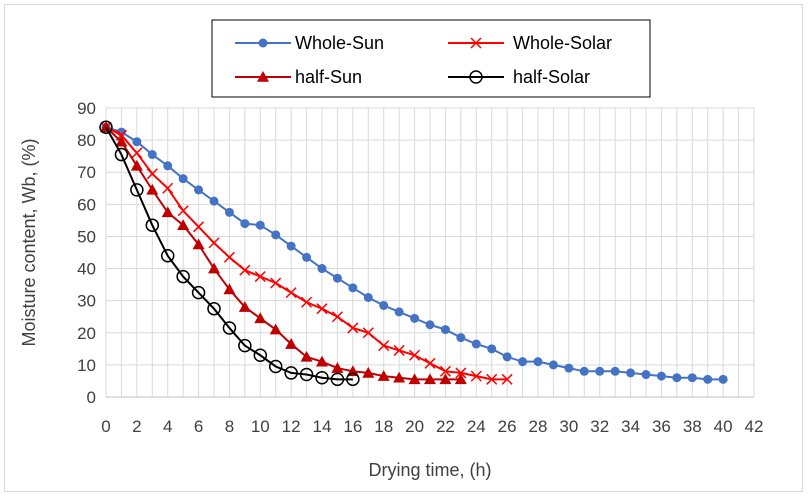 The height and width of the screenshot is (498, 809). What do you see at coordinates (414, 426) in the screenshot?
I see `x-tick-label: 20` at bounding box center [414, 426].